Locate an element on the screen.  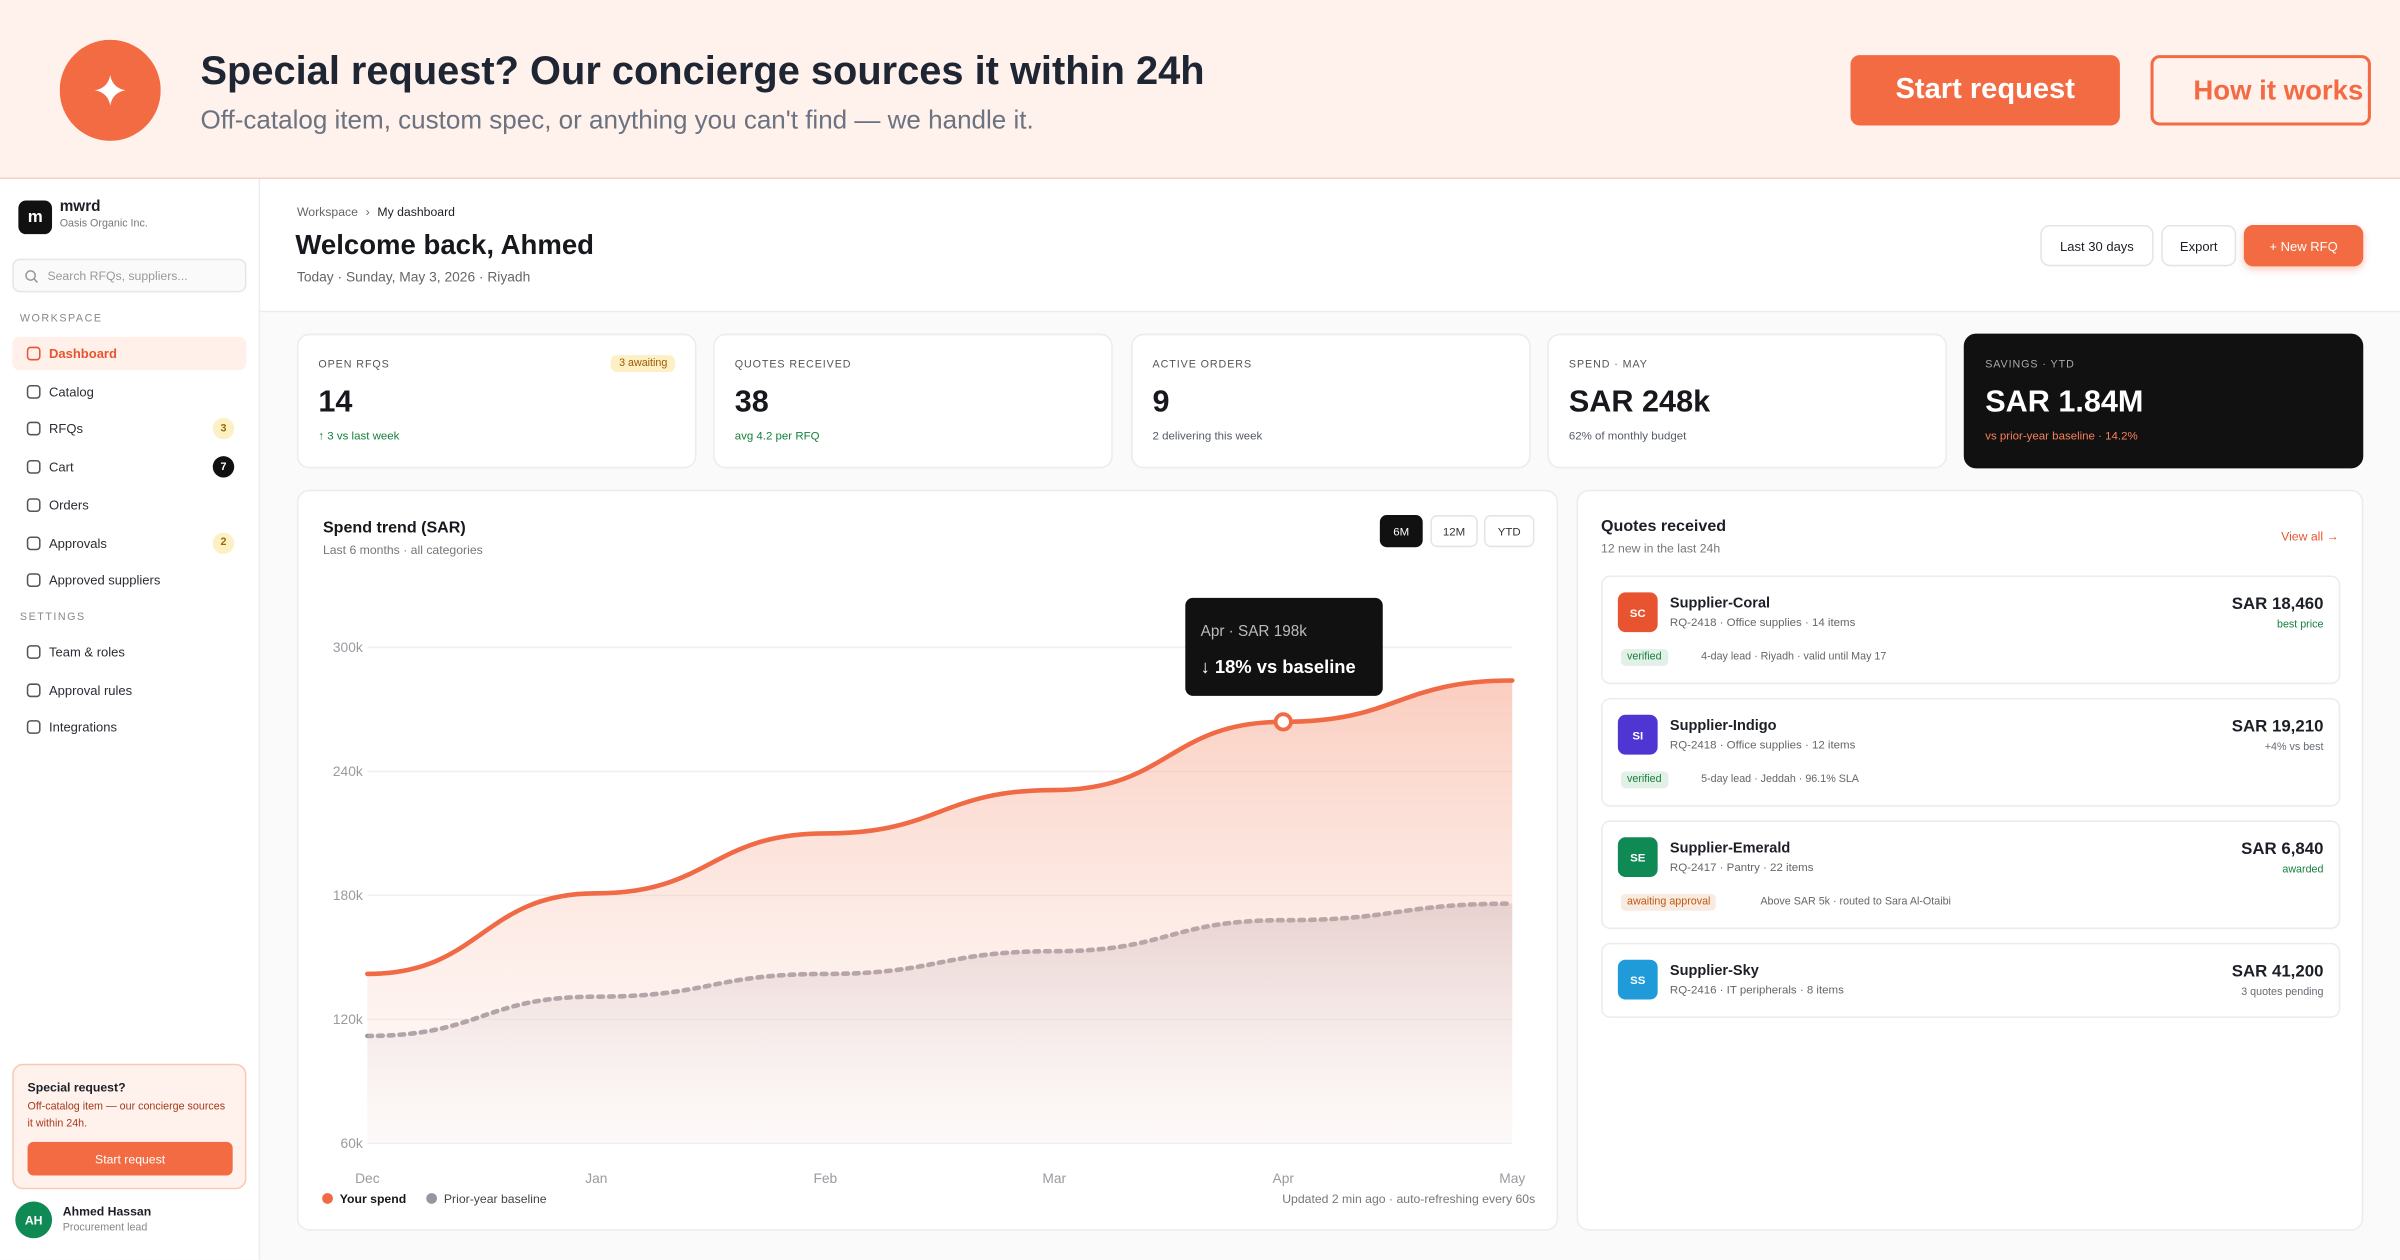
kpi-value: SAR 248k is located at coordinates (1639, 402).